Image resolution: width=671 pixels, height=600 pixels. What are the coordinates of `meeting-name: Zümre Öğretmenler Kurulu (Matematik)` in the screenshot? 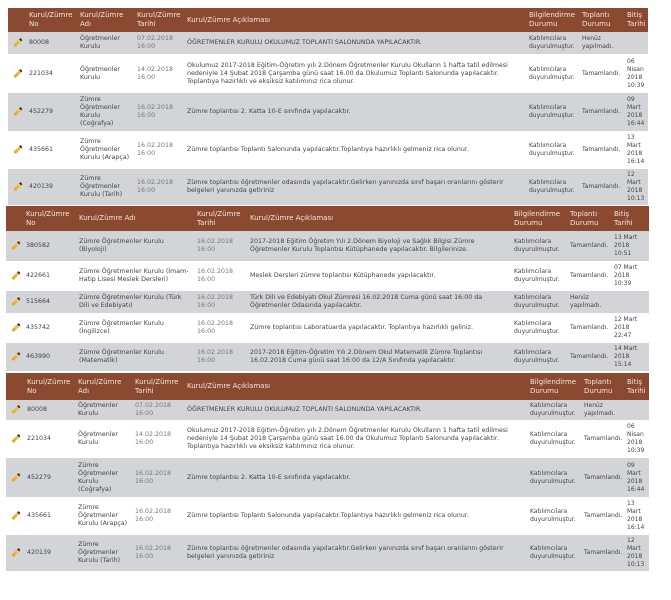 It's located at (136, 357).